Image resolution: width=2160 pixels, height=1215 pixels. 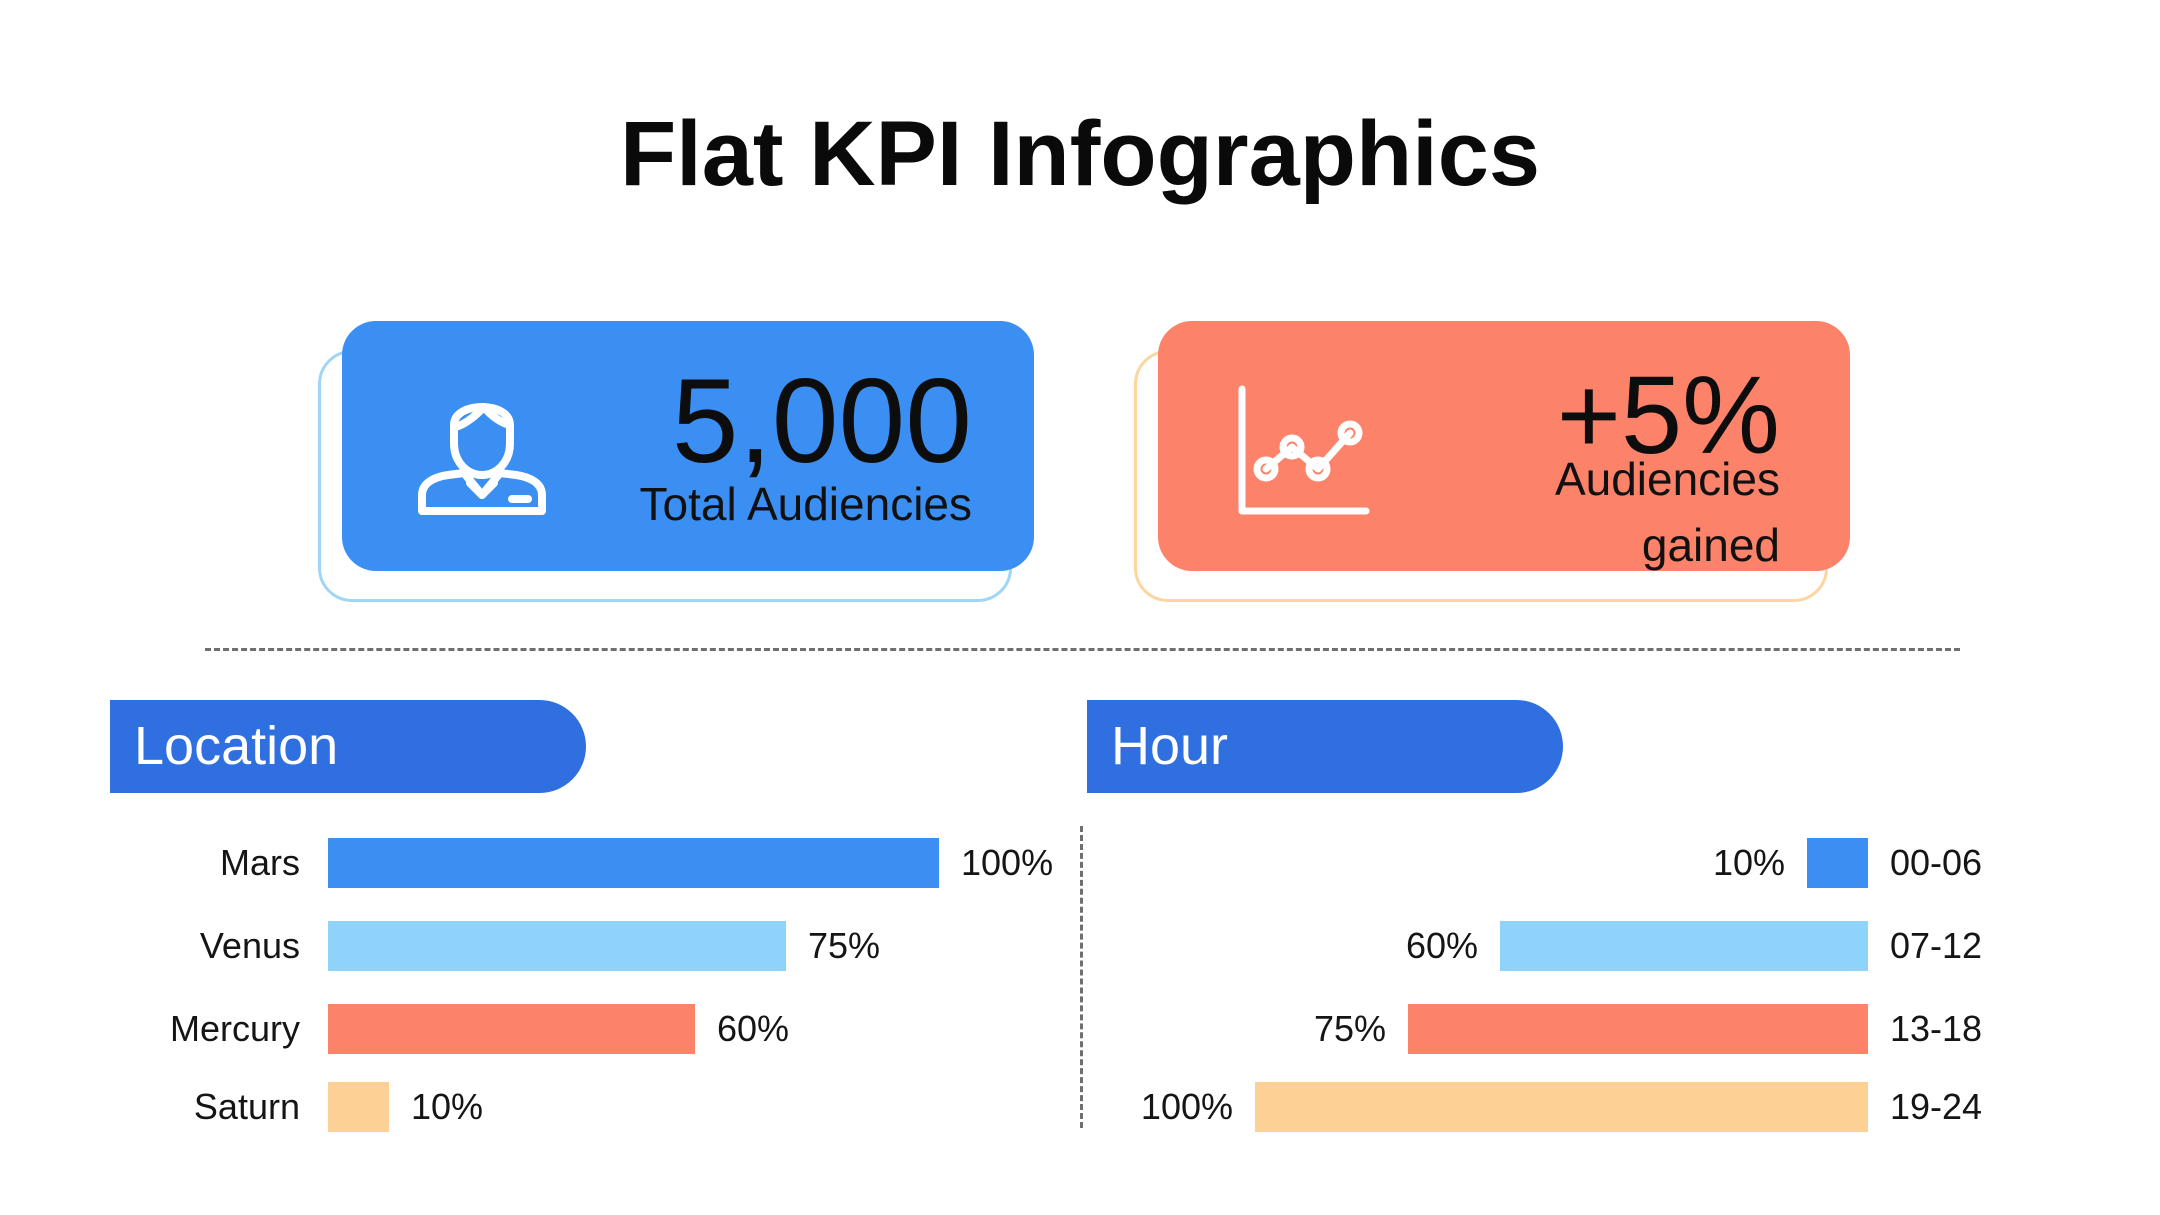 What do you see at coordinates (234, 1028) in the screenshot?
I see `category-label: Mercury` at bounding box center [234, 1028].